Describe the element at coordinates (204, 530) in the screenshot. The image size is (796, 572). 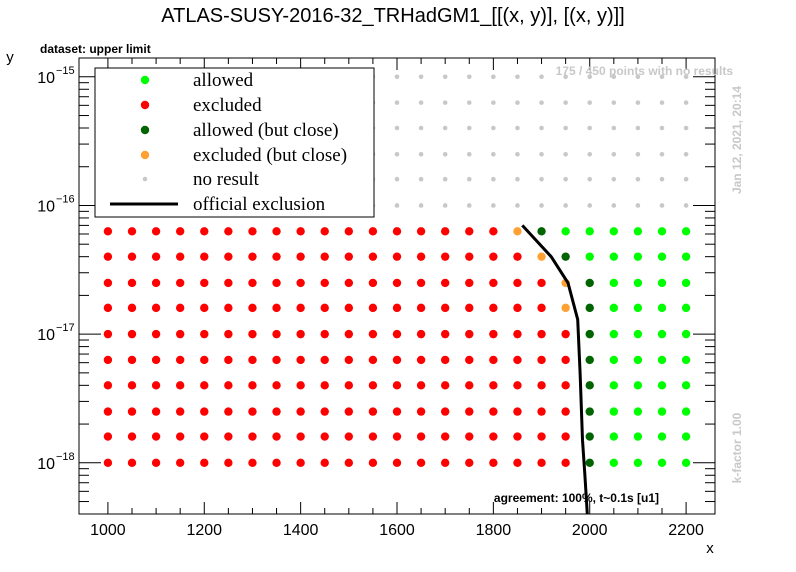
I see `x-tick-label: 1200` at that location.